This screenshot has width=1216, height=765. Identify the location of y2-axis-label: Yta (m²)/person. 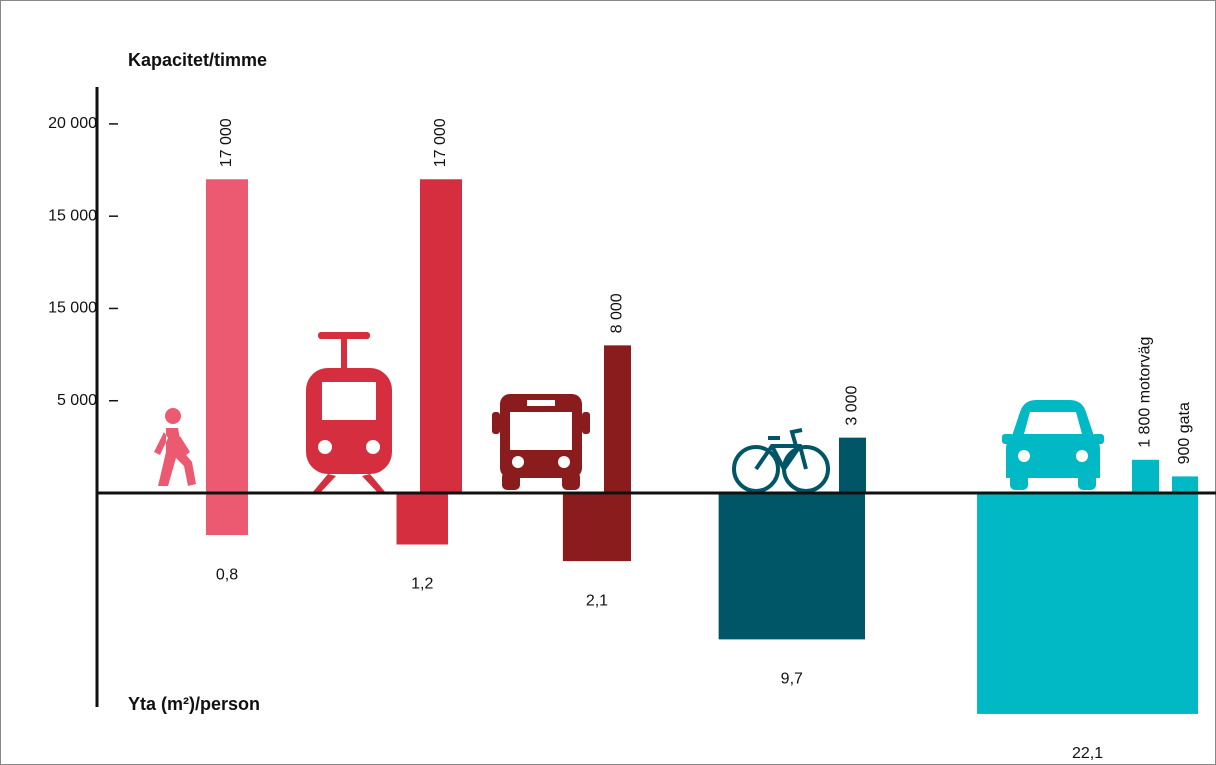
(194, 704).